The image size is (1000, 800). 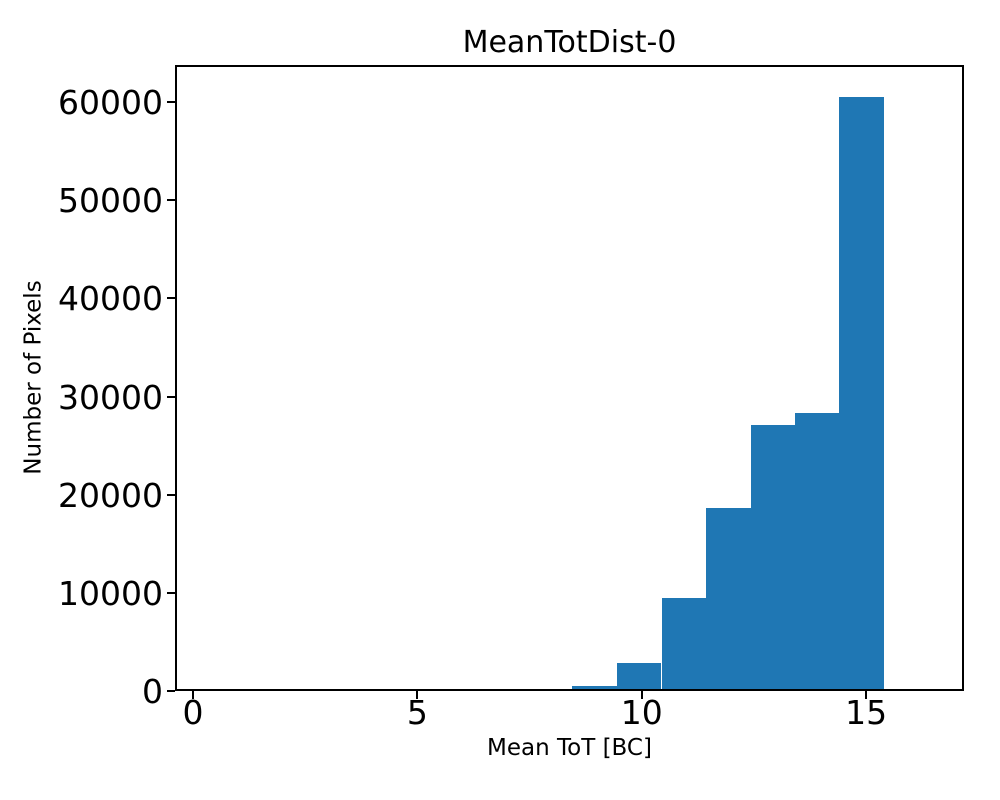 I want to click on chart-title: MeanTotDist-0, so click(x=569, y=42).